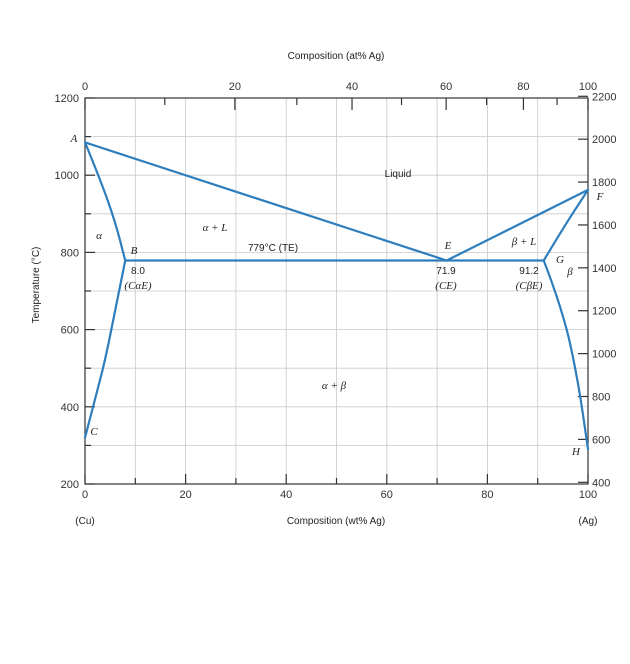 The image size is (630, 664). What do you see at coordinates (604, 226) in the screenshot?
I see `y-tick-label-right: 1600` at bounding box center [604, 226].